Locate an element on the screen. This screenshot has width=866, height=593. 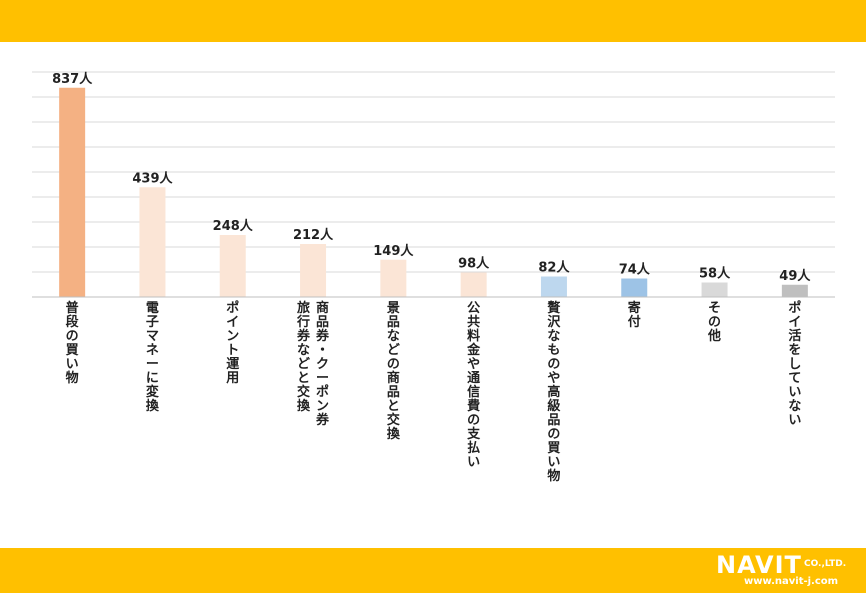
category-label: 普段の買い物 is located at coordinates (72, 344).